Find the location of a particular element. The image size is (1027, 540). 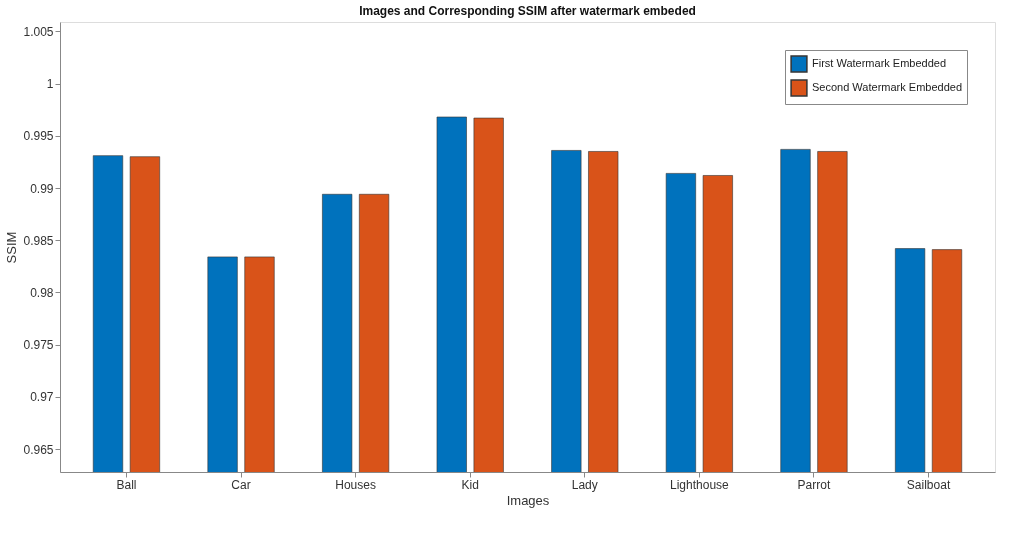

legend-label: Second Watermark Embedded is located at coordinates (887, 87).